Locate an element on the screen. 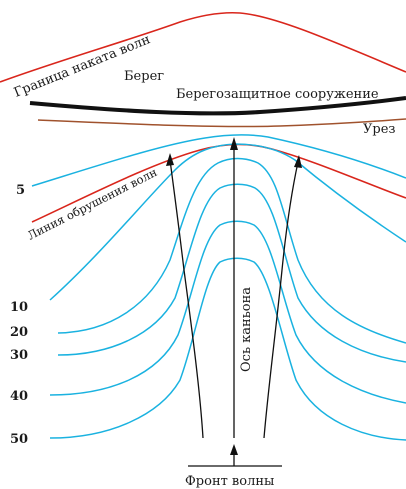  label-wave-front: Фронт волны is located at coordinates (229, 481).